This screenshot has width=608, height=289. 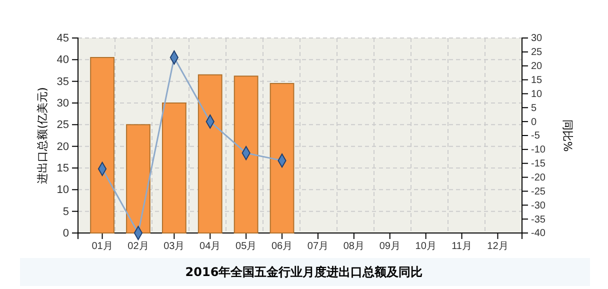 I want to click on text: 2016年全国五金行业月度进出口总额及同比, so click(x=304, y=272).